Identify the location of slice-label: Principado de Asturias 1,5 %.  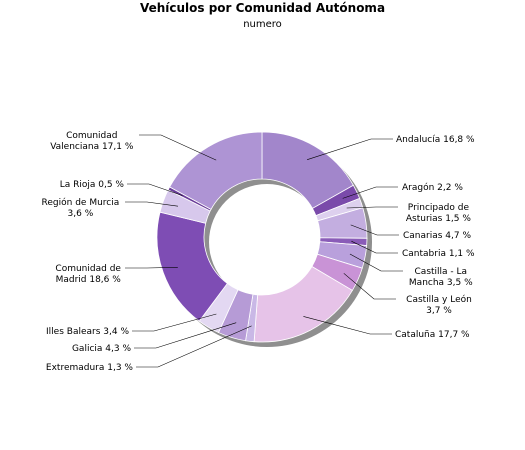
(439, 213).